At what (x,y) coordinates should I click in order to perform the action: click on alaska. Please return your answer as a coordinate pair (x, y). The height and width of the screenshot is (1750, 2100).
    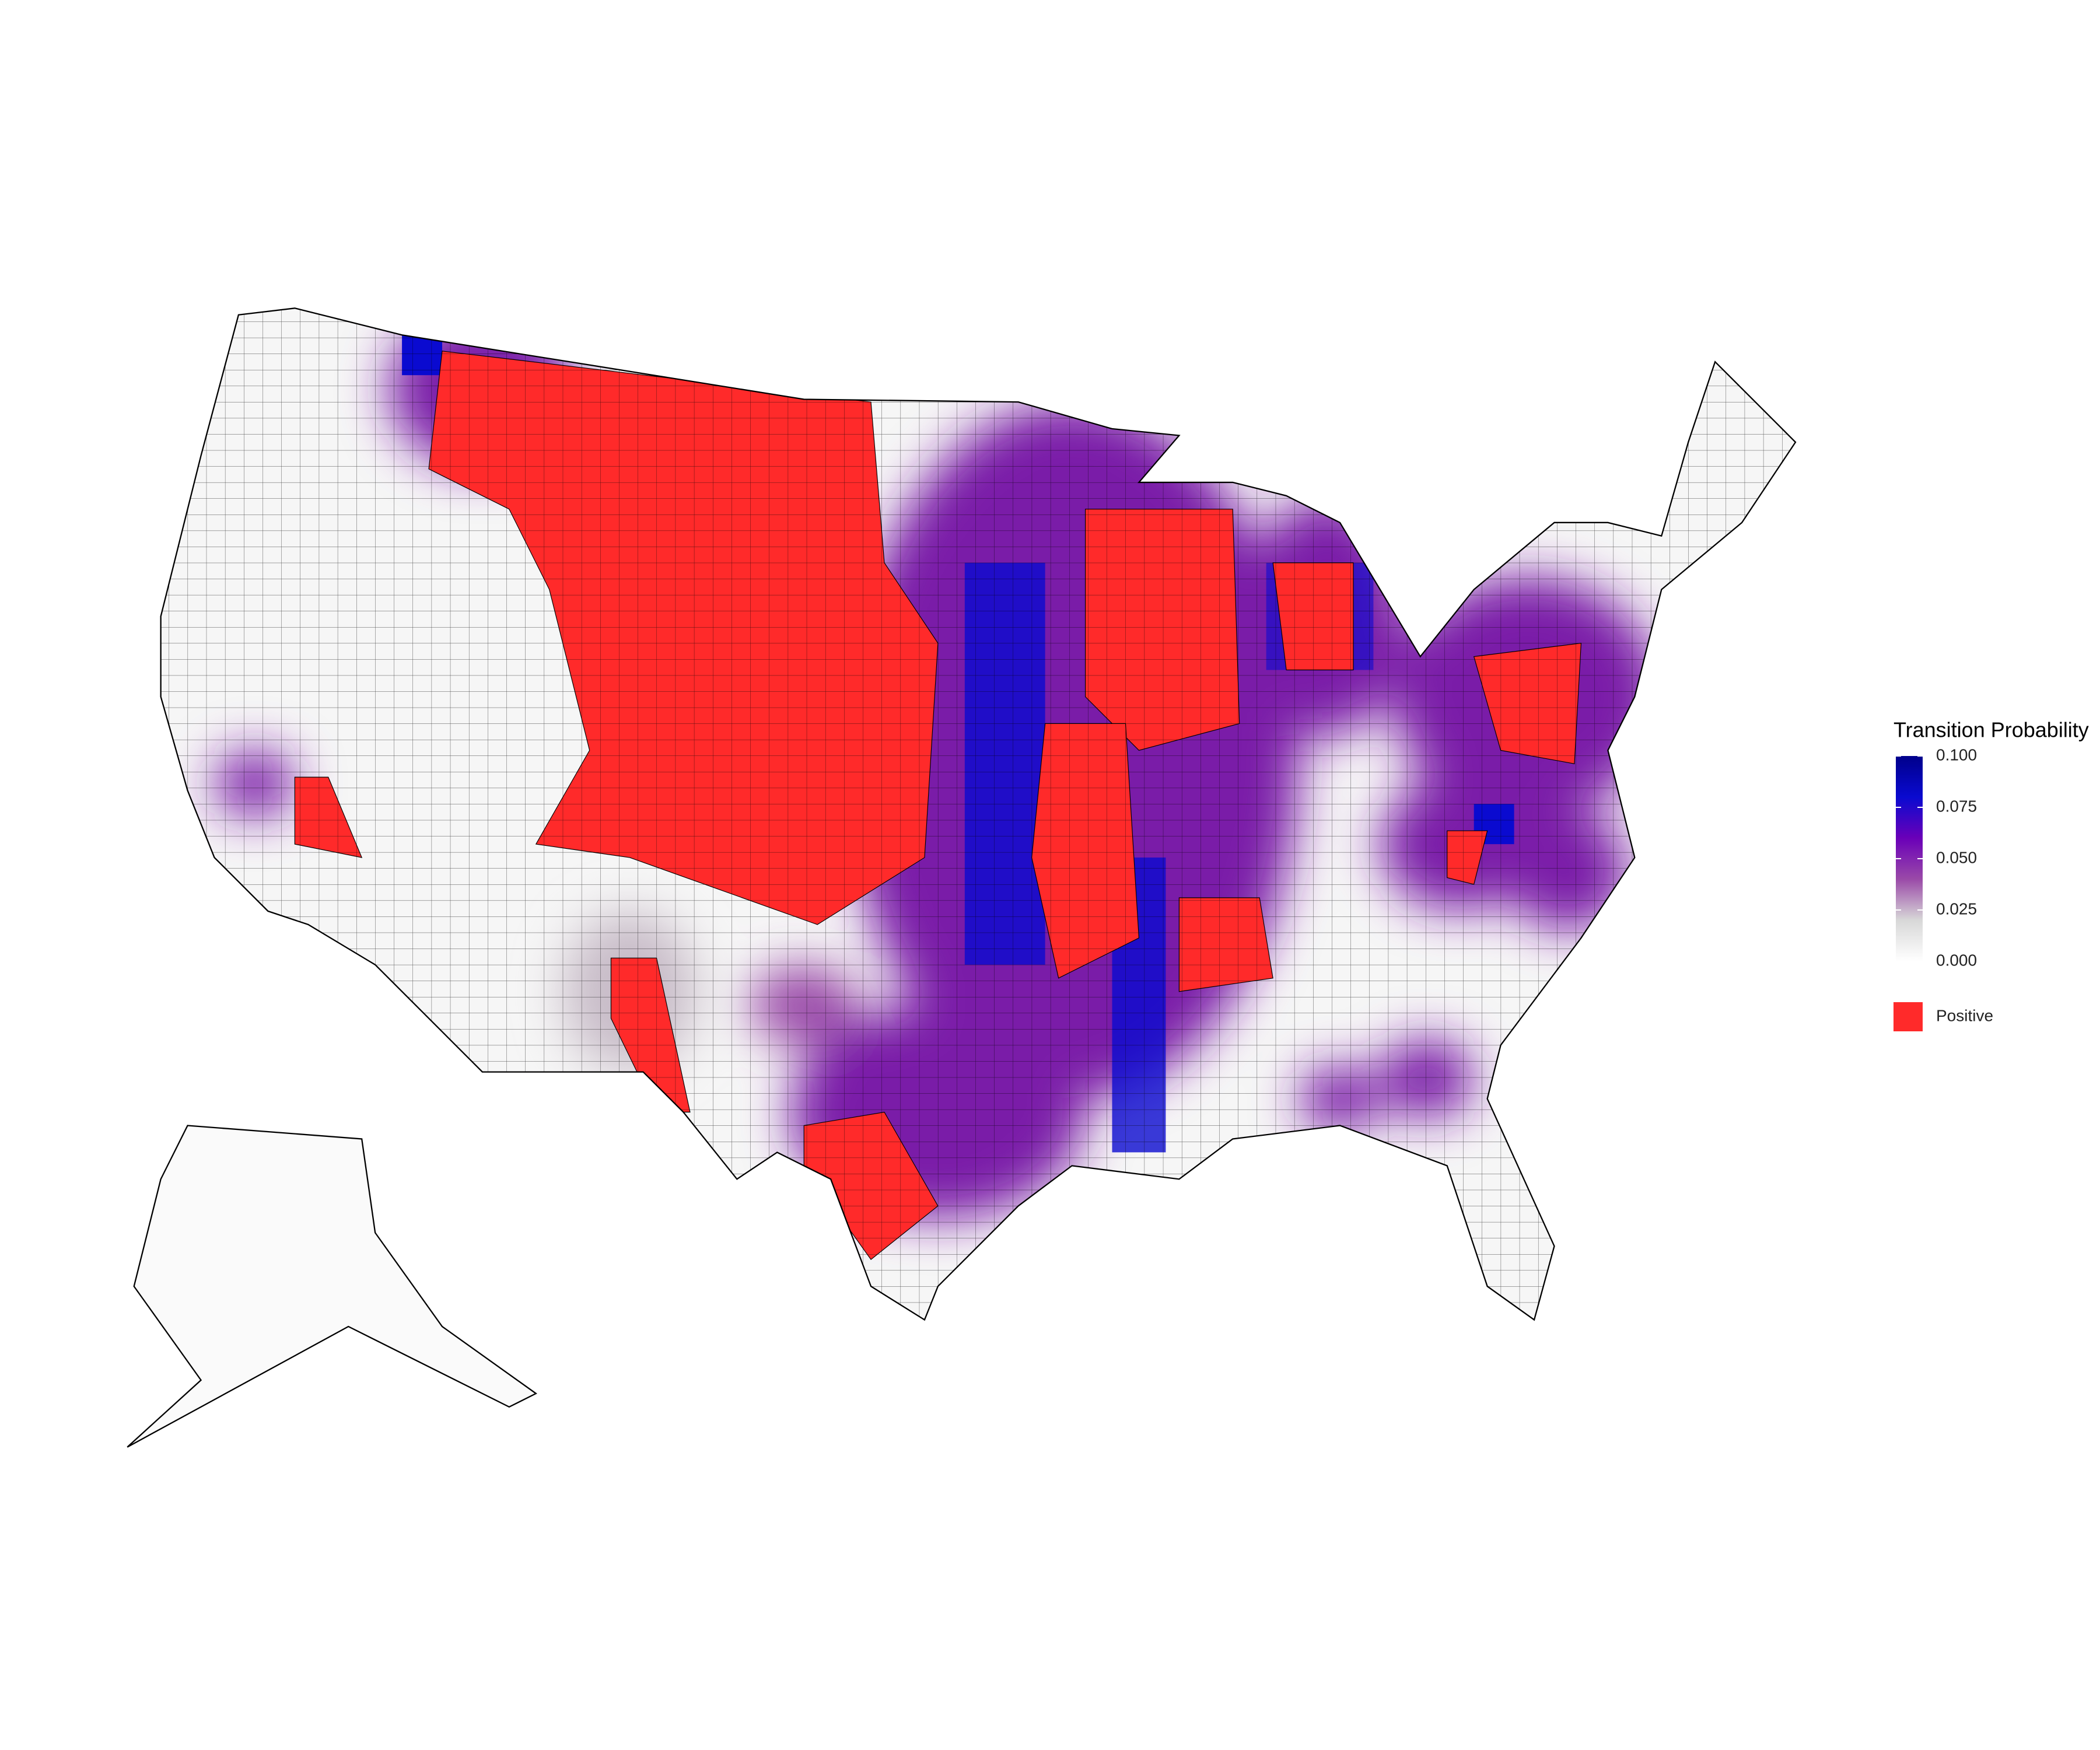
    Looking at the image, I should click on (332, 1286).